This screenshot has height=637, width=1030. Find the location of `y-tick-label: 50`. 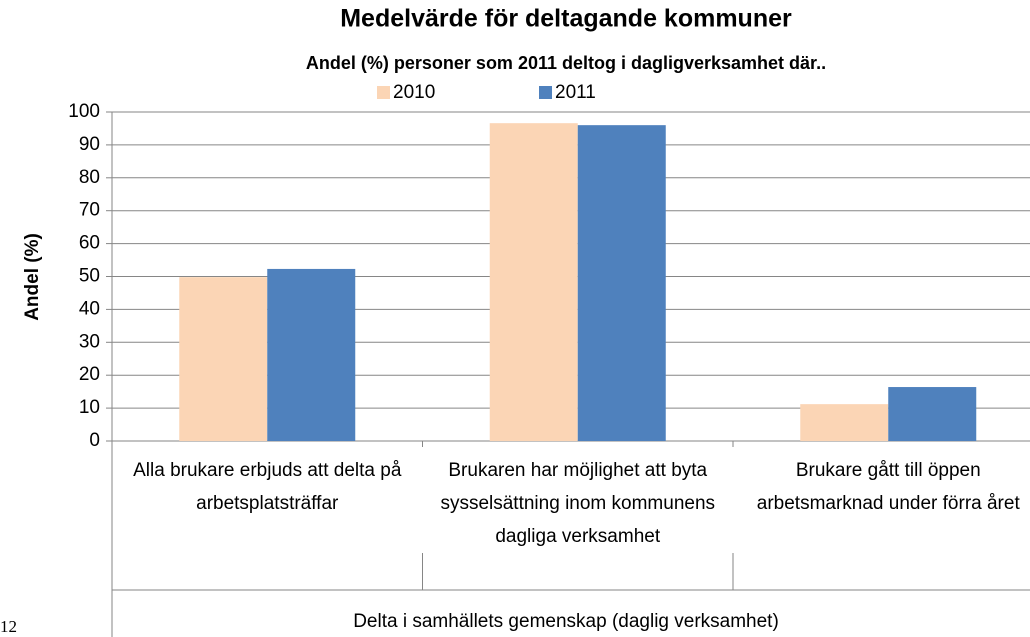

y-tick-label: 50 is located at coordinates (89, 276).